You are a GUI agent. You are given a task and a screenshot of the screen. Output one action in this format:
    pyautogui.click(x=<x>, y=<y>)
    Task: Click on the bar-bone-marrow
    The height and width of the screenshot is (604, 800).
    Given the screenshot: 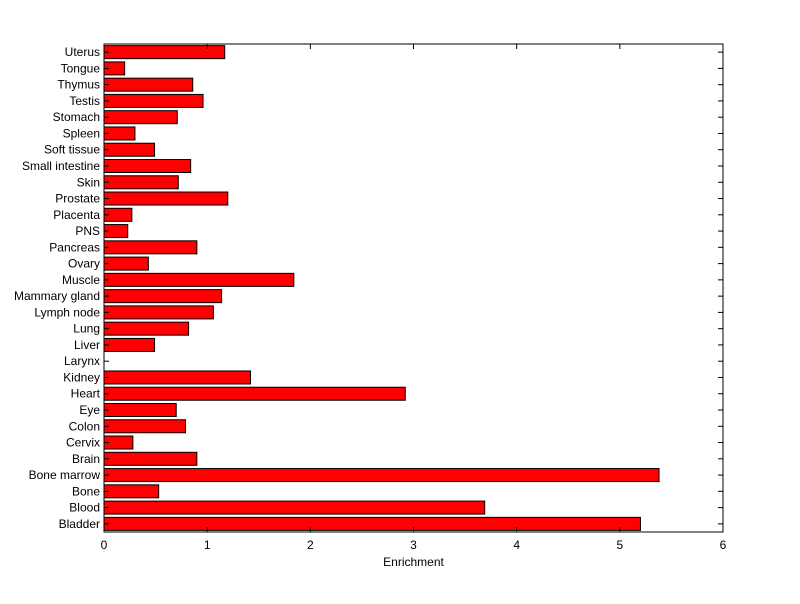 What is the action you would take?
    pyautogui.click(x=381, y=475)
    